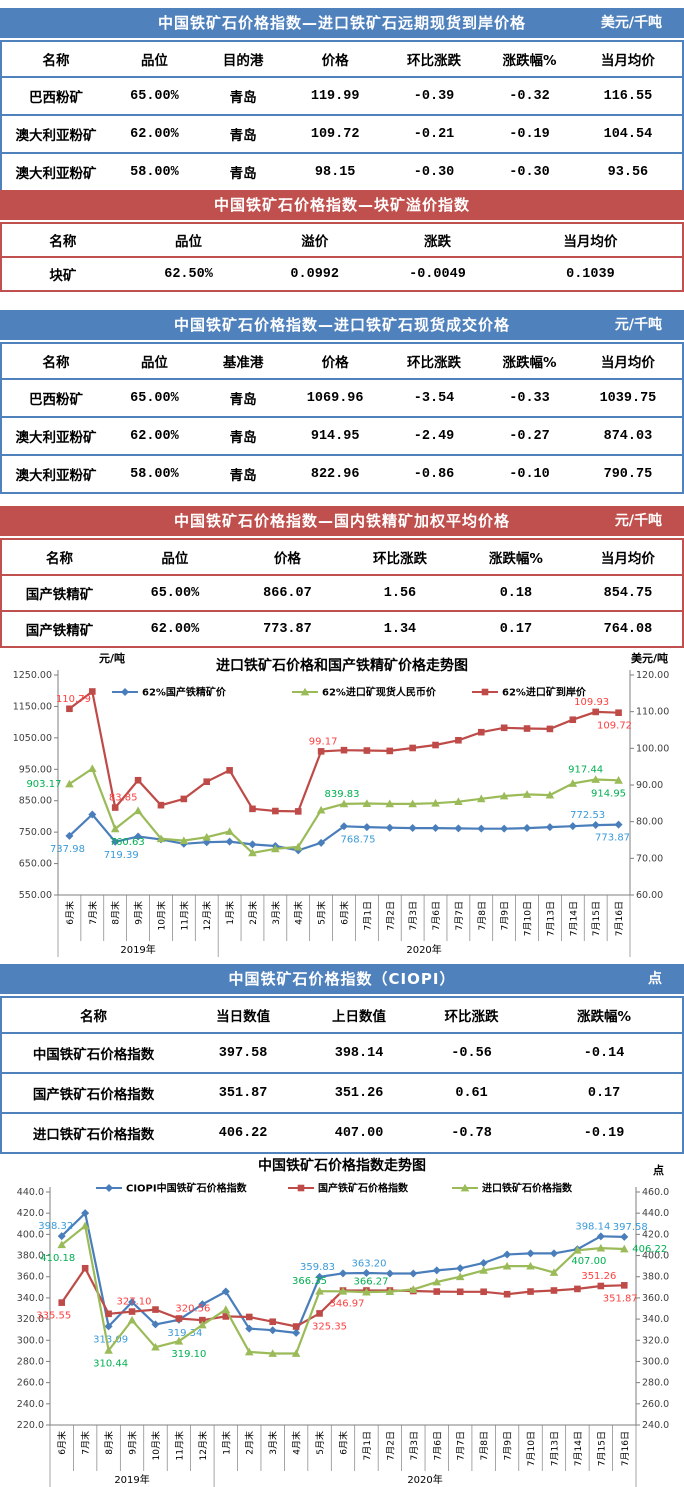  Describe the element at coordinates (414, 1445) in the screenshot. I see `x-axis-category-label: 7月3日` at that location.